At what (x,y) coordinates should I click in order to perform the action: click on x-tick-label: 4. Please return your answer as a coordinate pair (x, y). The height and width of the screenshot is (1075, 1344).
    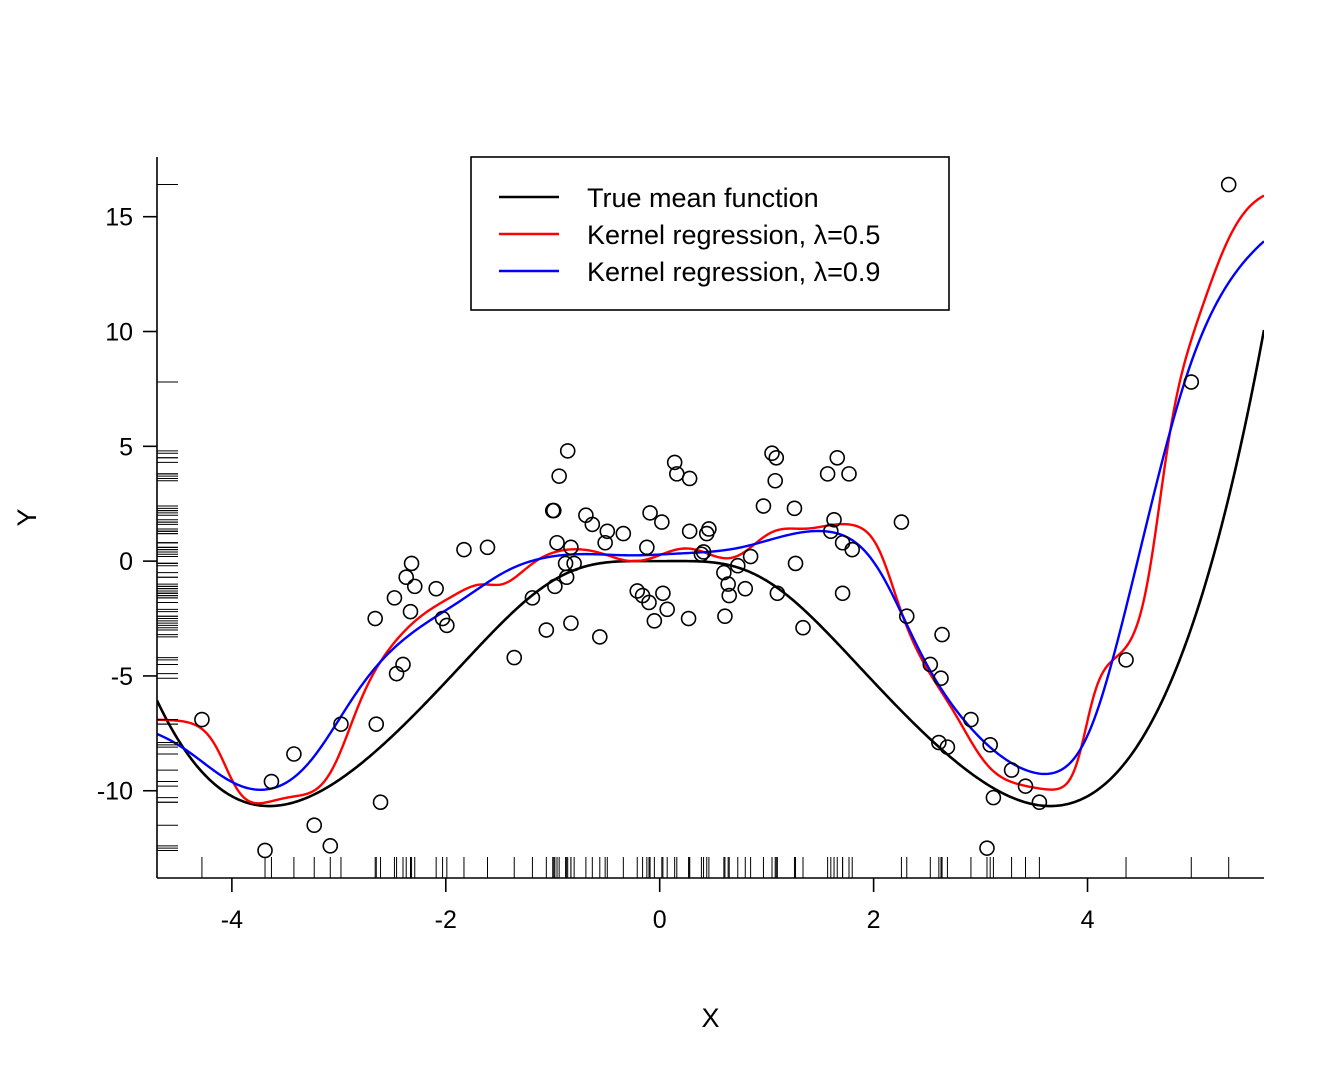
    Looking at the image, I should click on (1088, 920).